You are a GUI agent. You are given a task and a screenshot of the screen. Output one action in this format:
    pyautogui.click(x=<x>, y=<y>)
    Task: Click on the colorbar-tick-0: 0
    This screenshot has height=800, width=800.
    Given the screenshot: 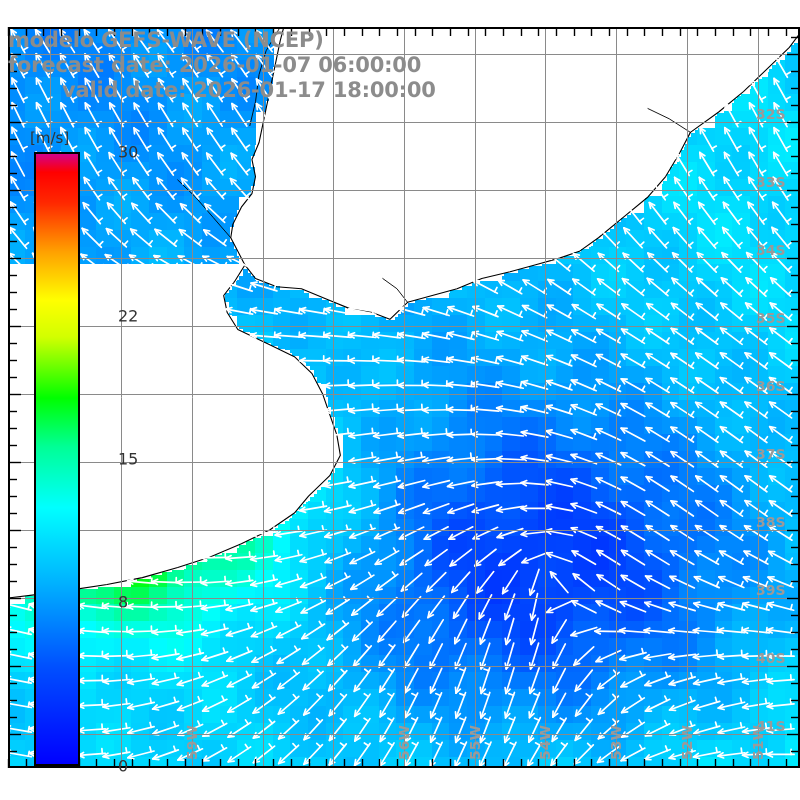 What is the action you would take?
    pyautogui.click(x=123, y=766)
    